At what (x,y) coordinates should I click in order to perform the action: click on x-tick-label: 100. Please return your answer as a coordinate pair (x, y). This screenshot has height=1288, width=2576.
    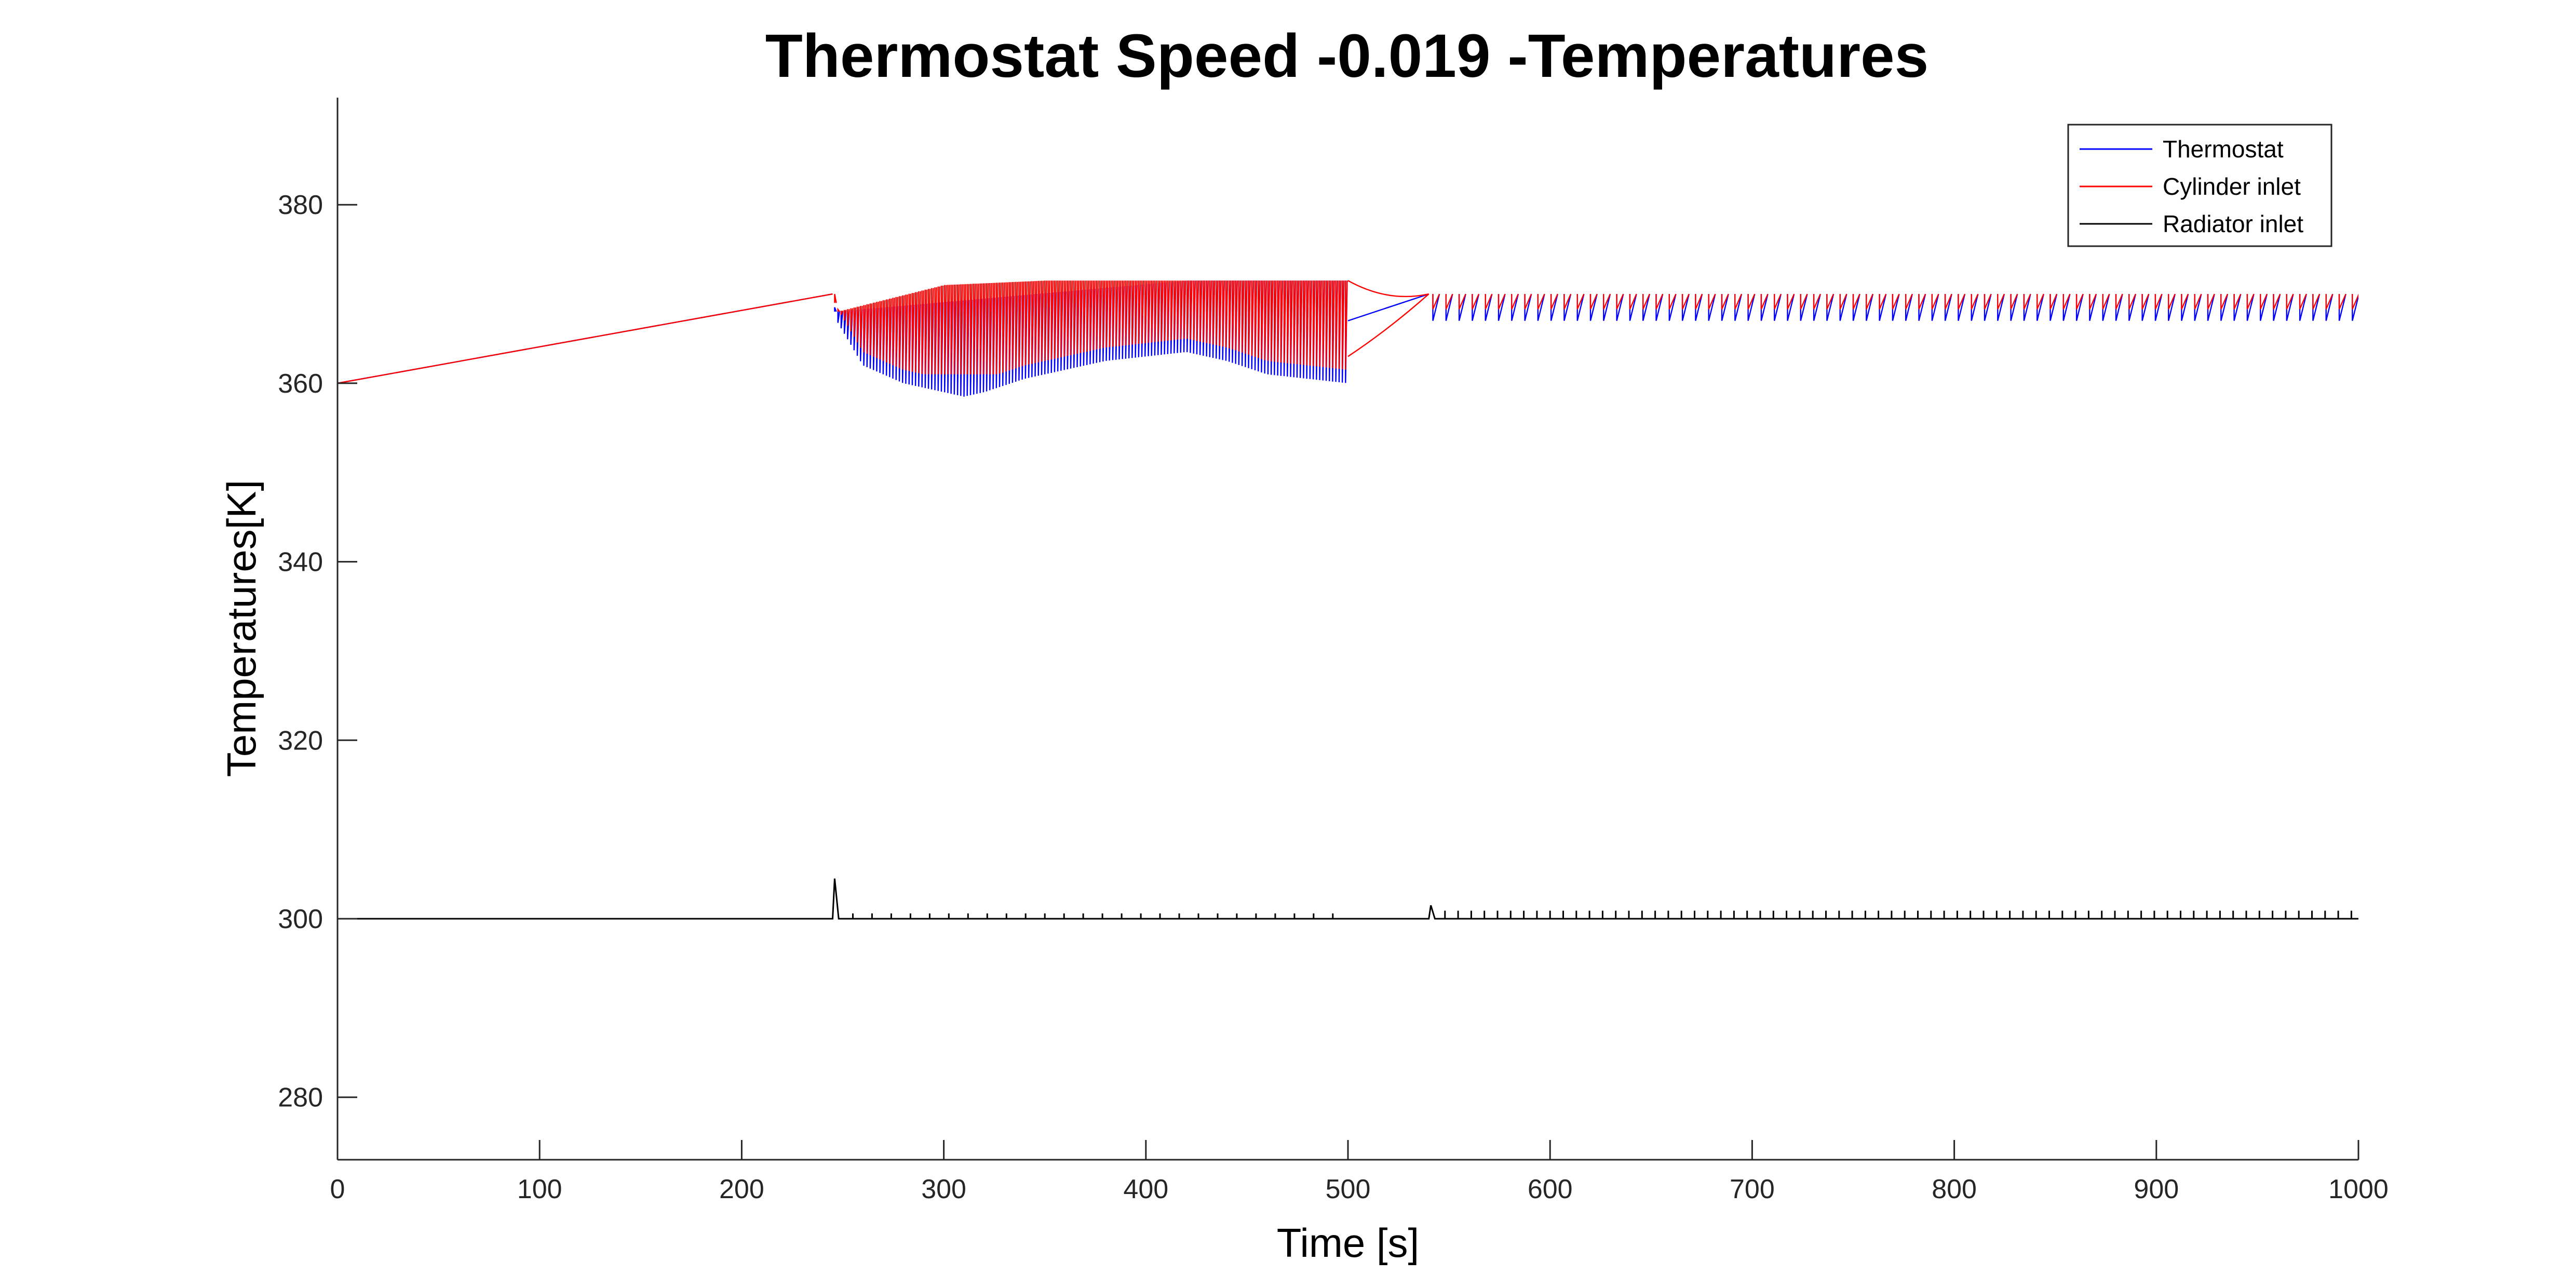
    Looking at the image, I should click on (539, 1189).